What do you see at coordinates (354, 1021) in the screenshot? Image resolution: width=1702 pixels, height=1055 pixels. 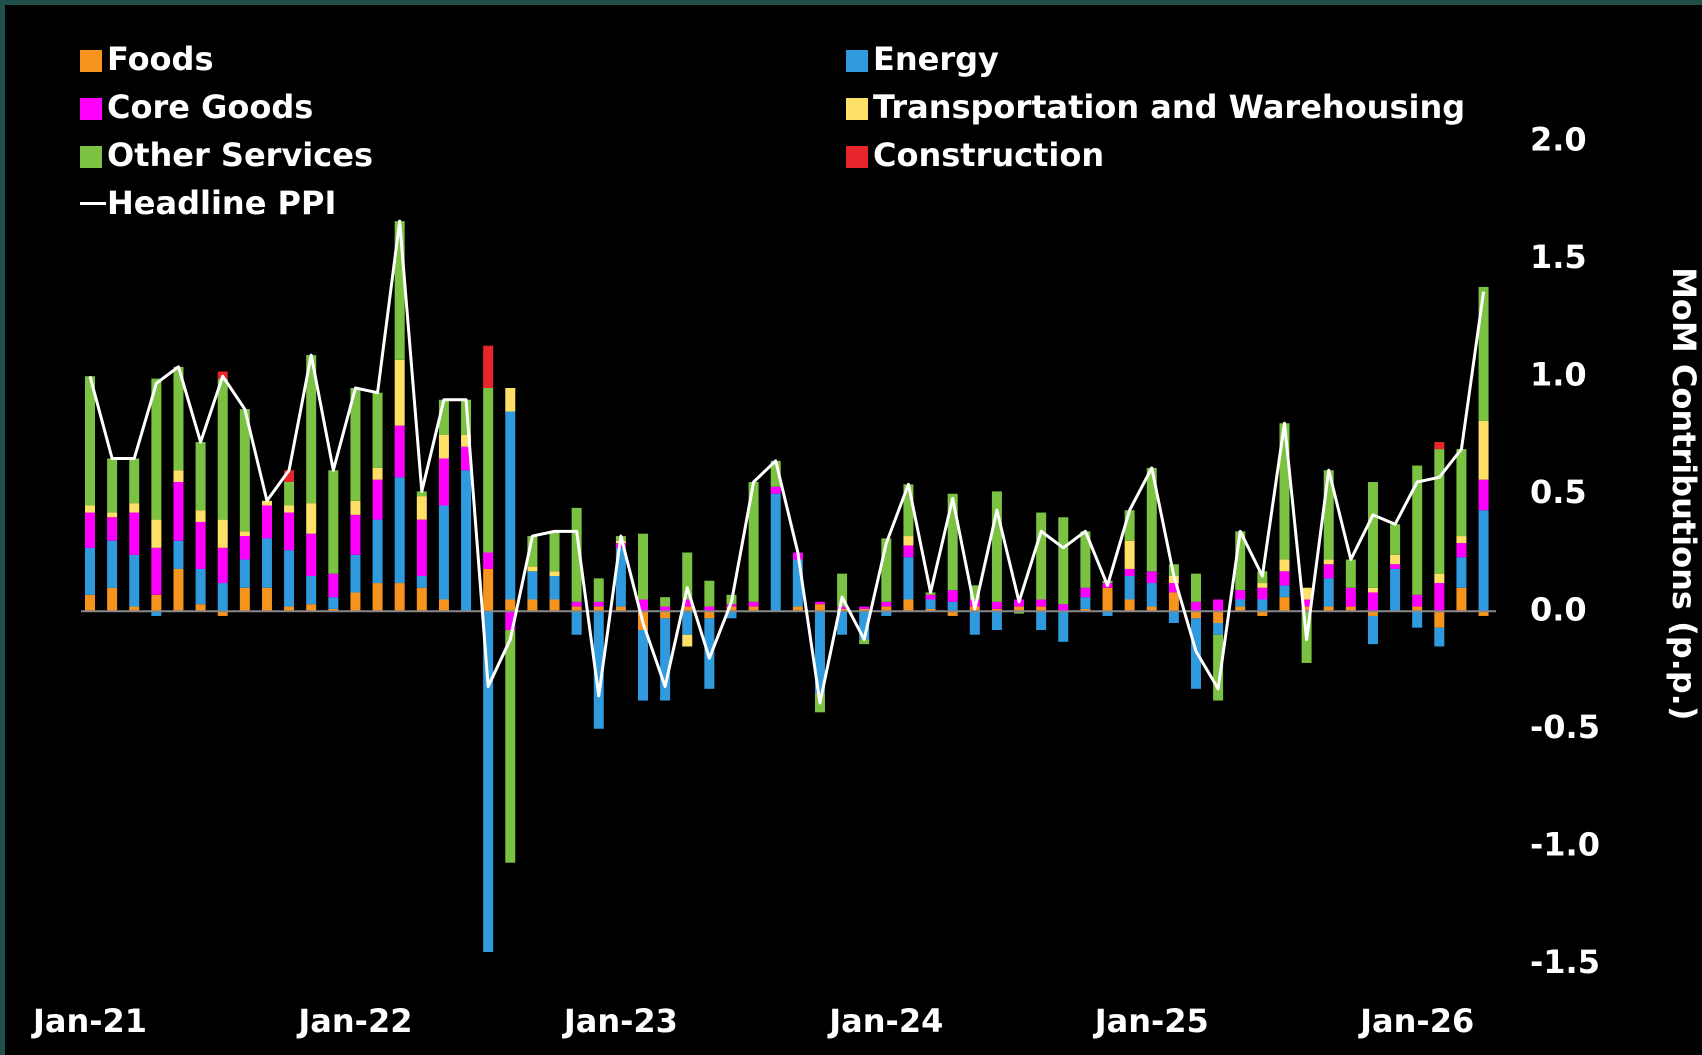 I see `x-tick-label: Jan-22` at bounding box center [354, 1021].